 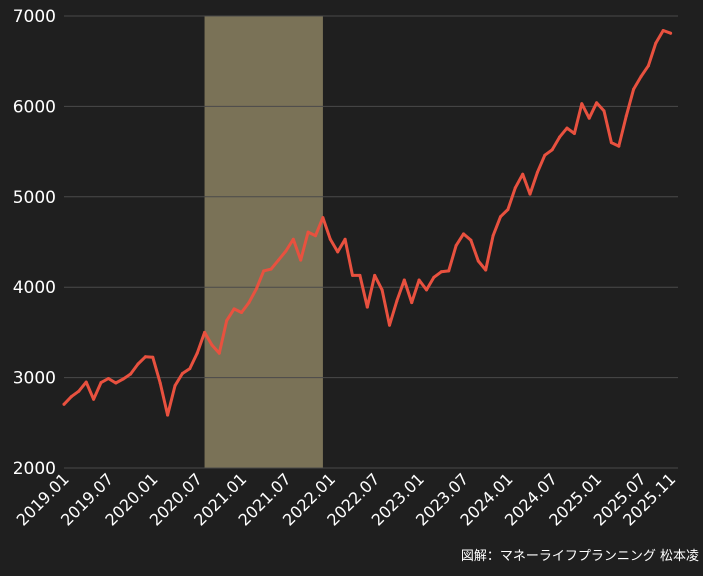 I want to click on y-tick-label: 5000, so click(x=34, y=198).